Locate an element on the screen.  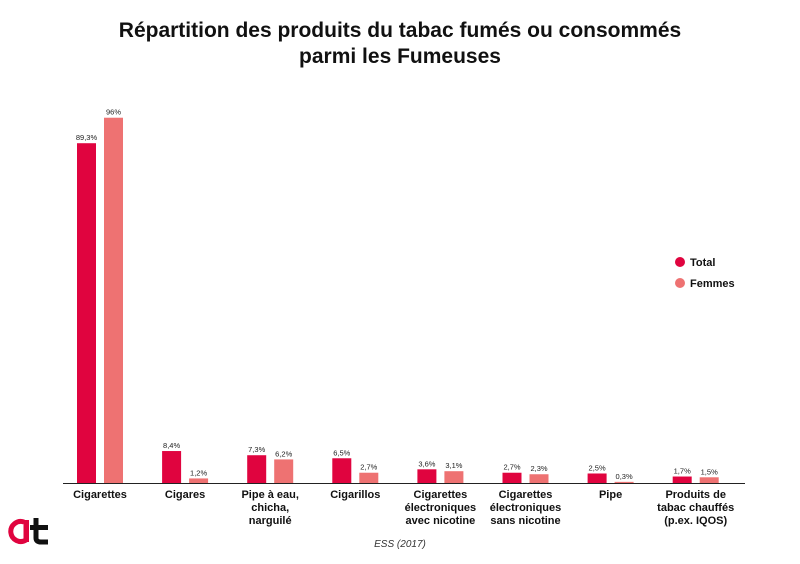
at-logo-icon is located at coordinates (28, 531).